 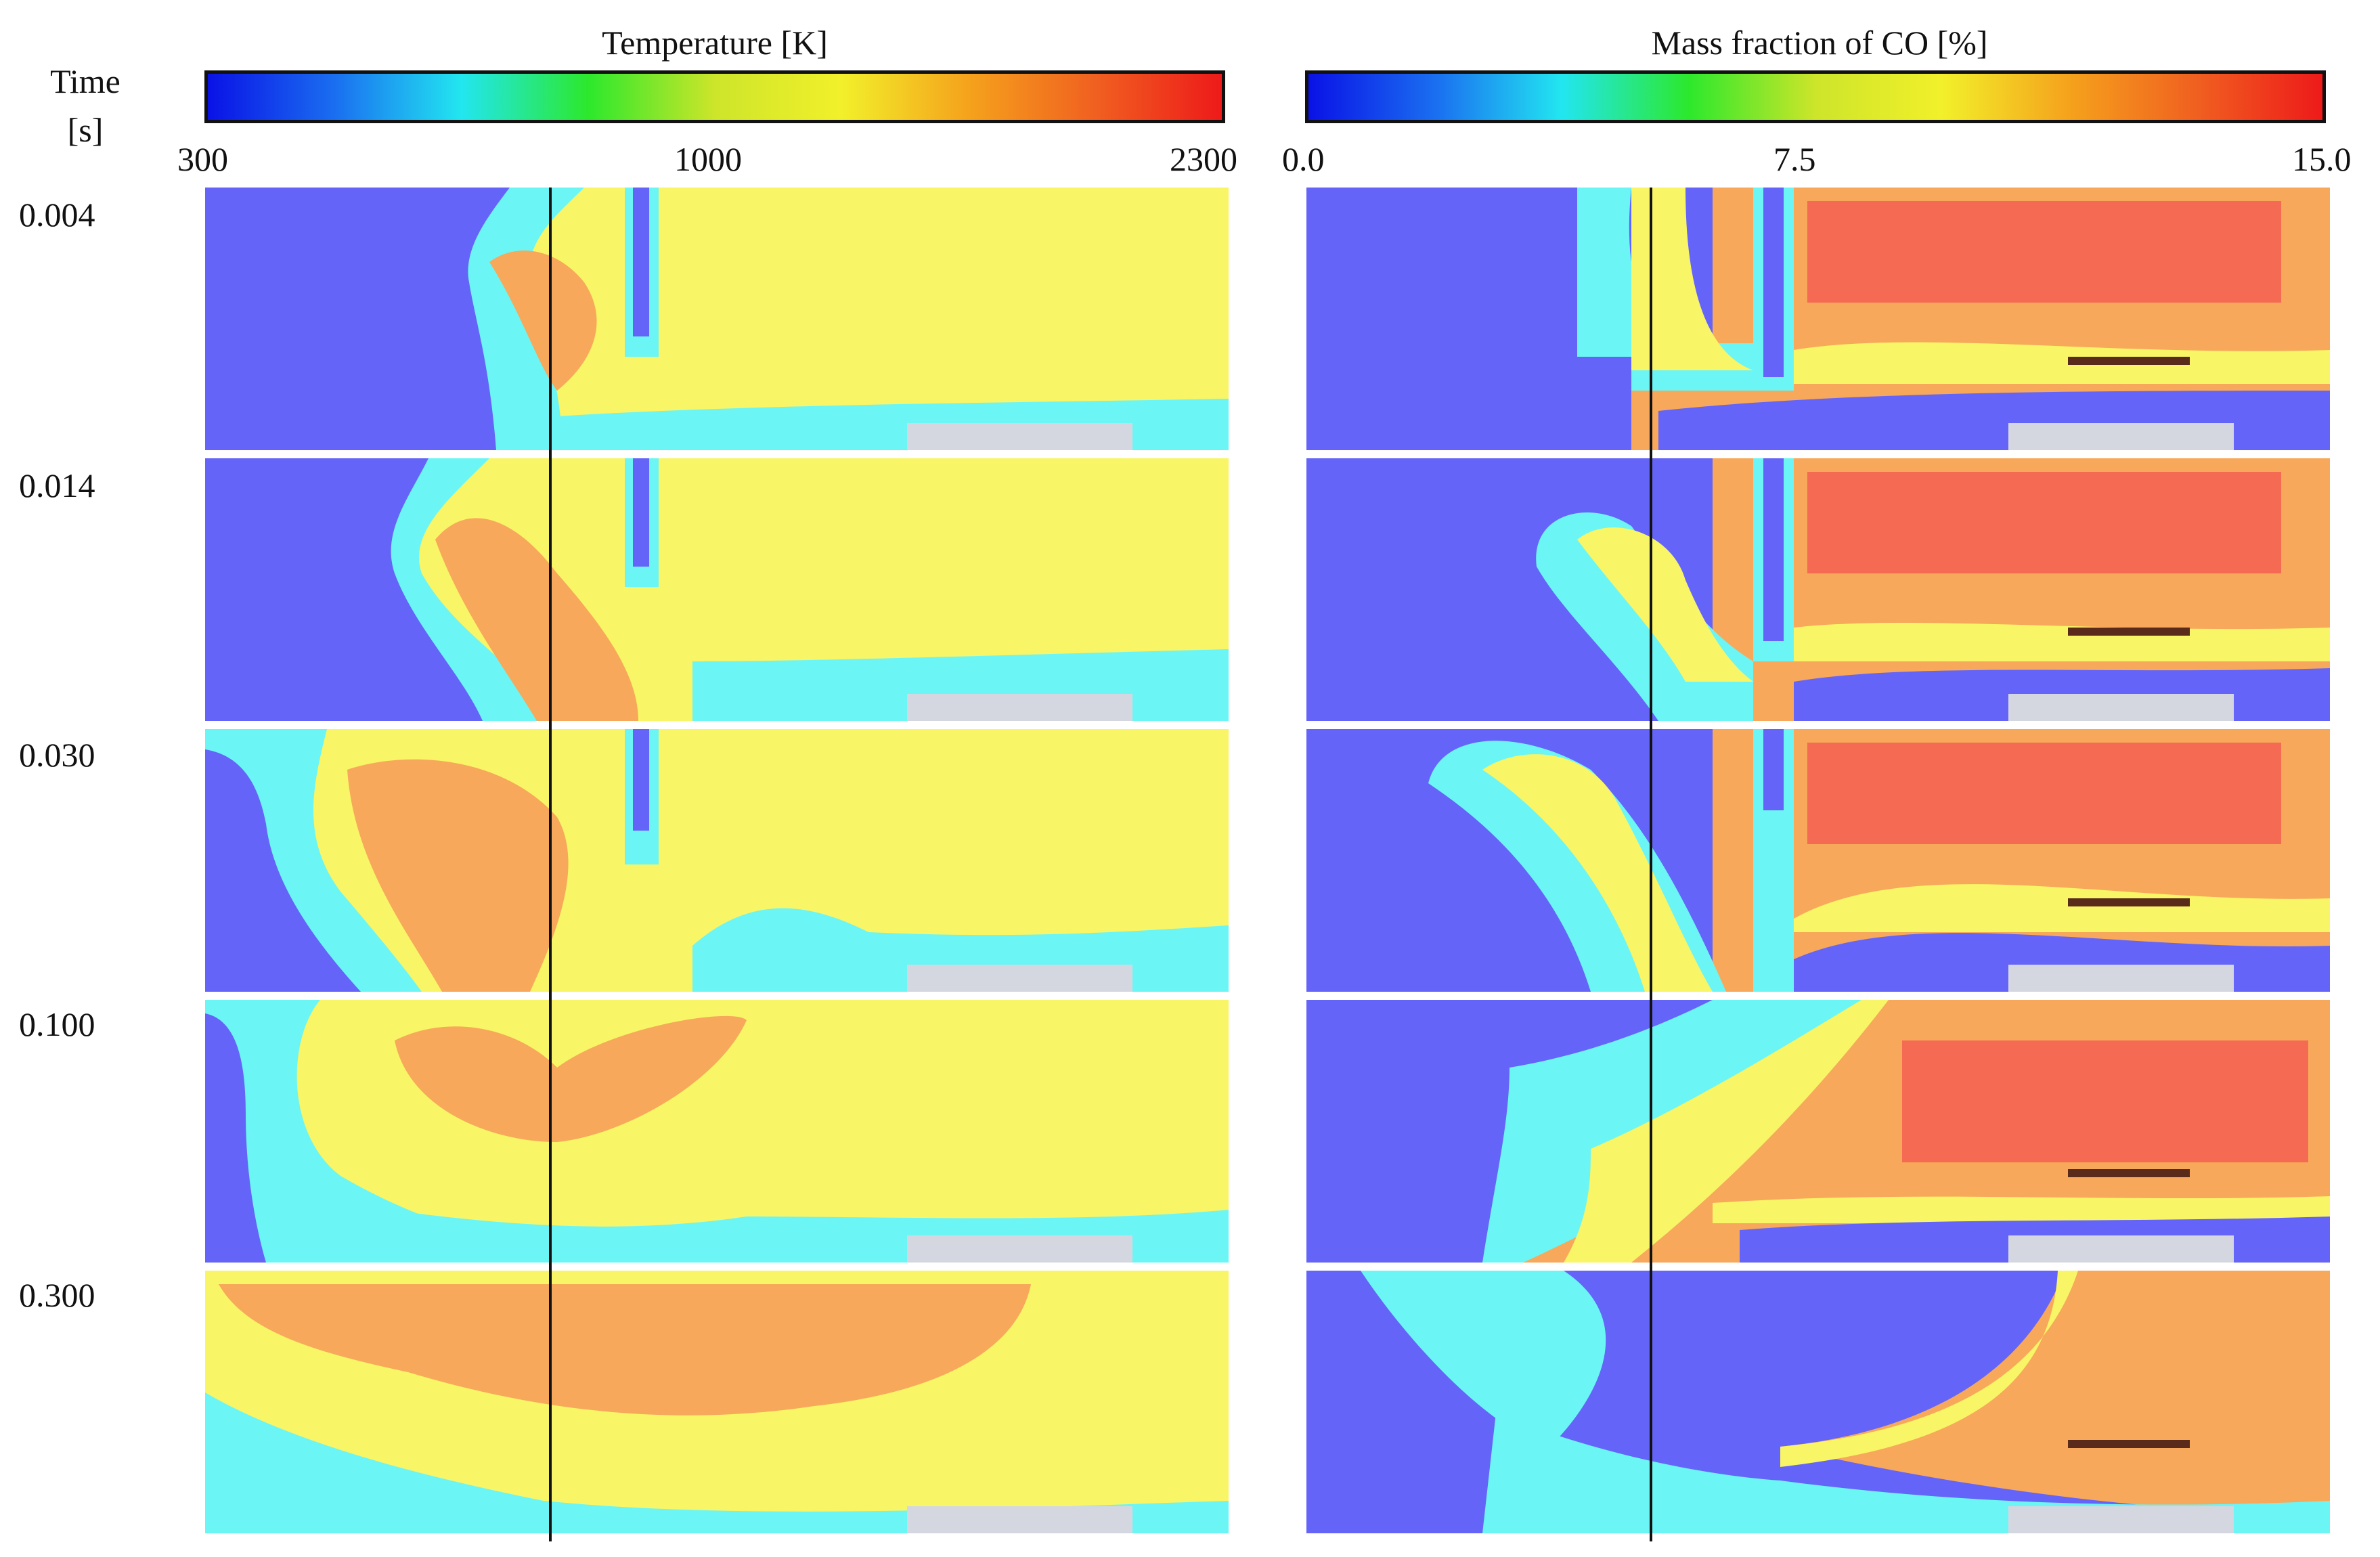 What do you see at coordinates (57, 485) in the screenshot?
I see `time-label-2: 0.014` at bounding box center [57, 485].